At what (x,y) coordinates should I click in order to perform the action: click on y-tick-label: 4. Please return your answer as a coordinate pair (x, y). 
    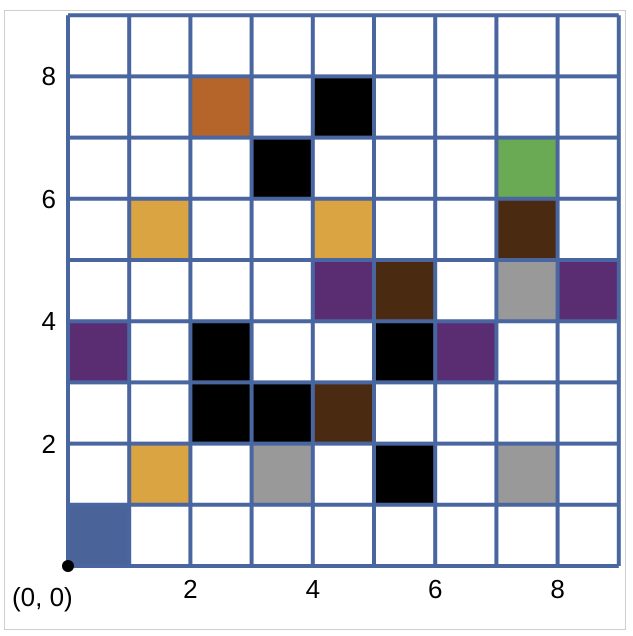
    Looking at the image, I should click on (48, 321).